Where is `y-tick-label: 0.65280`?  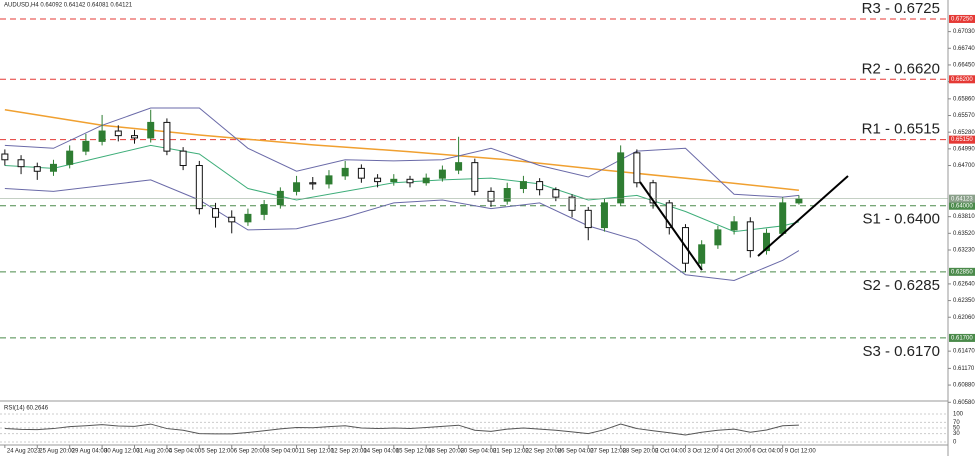
y-tick-label: 0.65280 is located at coordinates (964, 133).